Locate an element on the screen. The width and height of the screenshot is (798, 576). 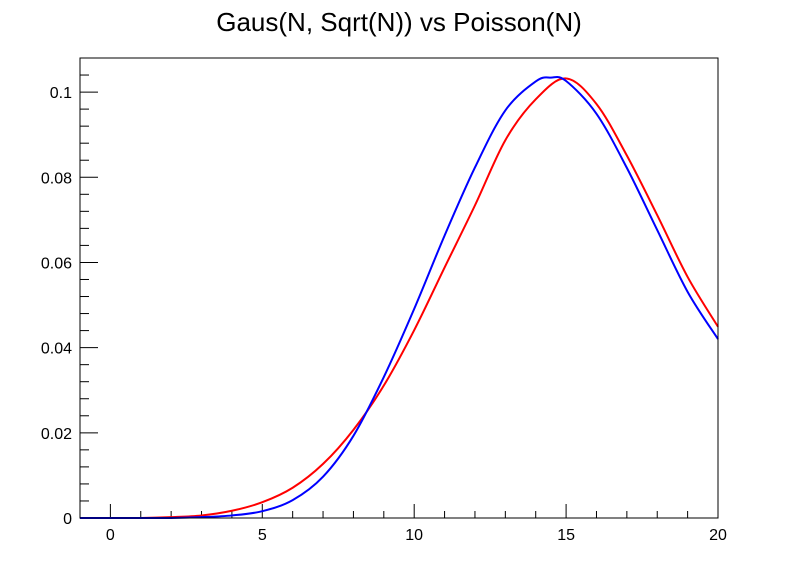
x-tick-label: 10 is located at coordinates (414, 535).